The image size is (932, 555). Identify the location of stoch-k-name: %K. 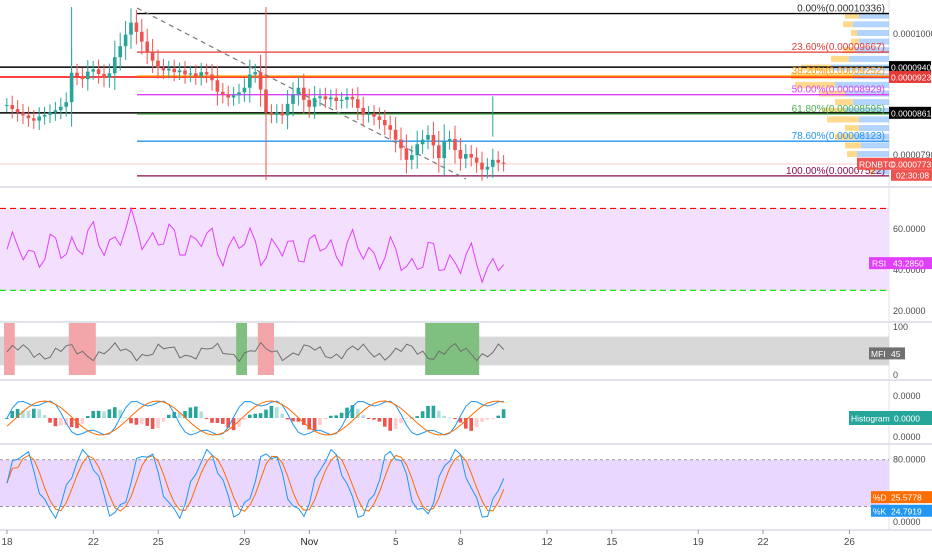
(880, 511).